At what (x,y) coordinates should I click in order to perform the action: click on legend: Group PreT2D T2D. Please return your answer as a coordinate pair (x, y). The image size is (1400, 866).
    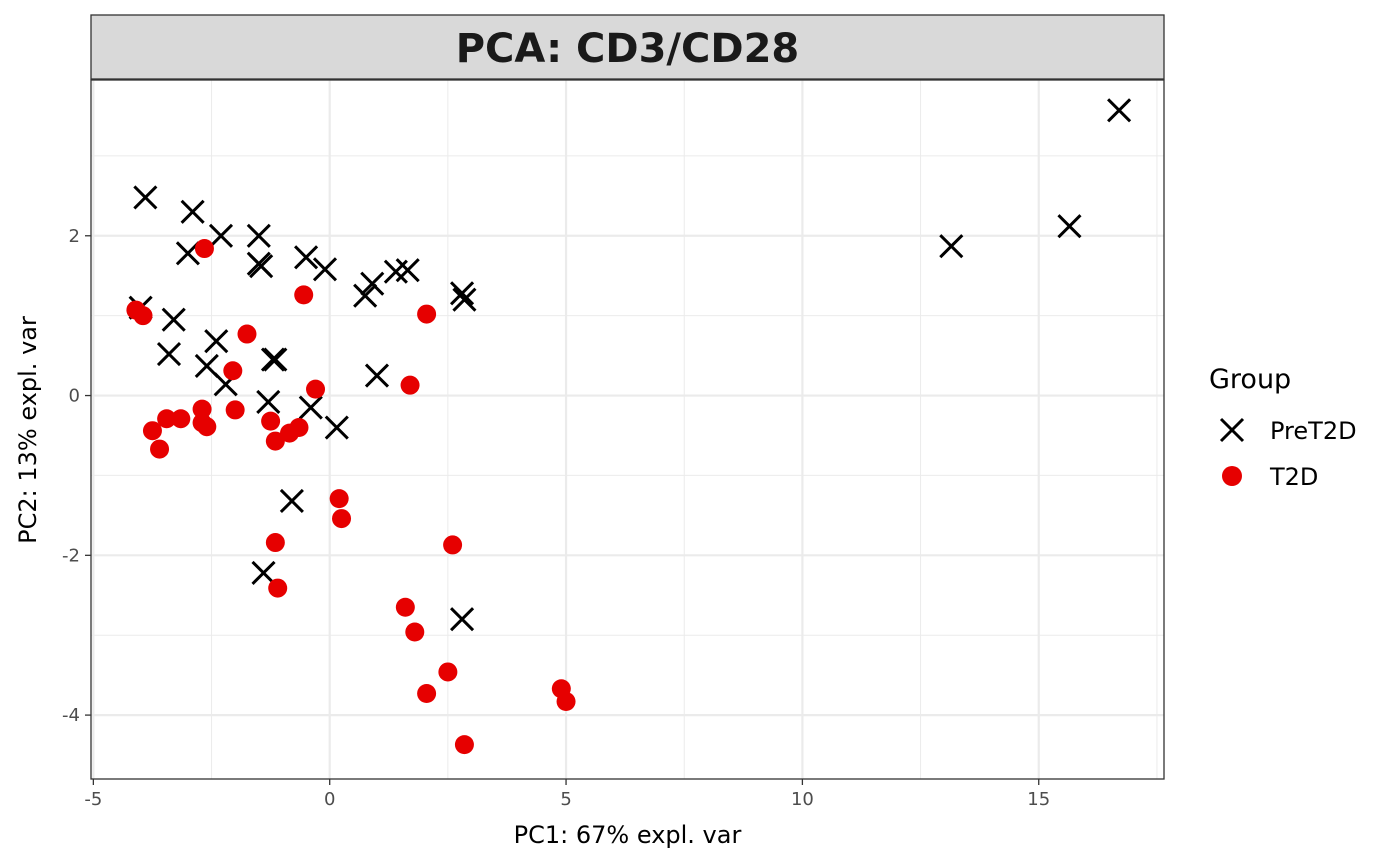
    Looking at the image, I should click on (1283, 427).